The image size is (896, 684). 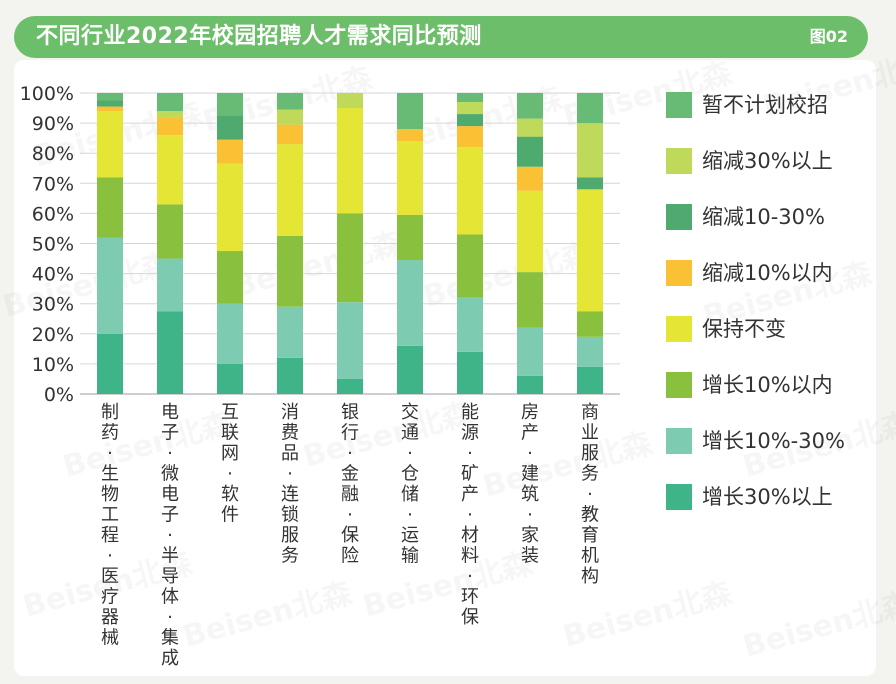 I want to click on x-tick-label: 制药·生物工程·医疗器械, so click(x=110, y=525).